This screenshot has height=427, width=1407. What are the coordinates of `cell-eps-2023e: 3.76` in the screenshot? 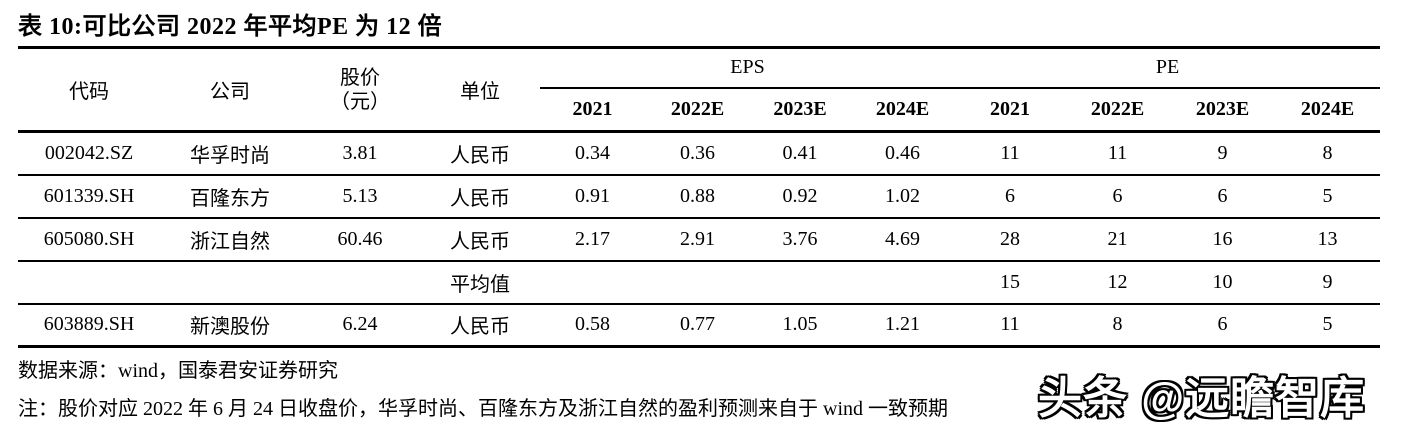 It's located at (800, 239).